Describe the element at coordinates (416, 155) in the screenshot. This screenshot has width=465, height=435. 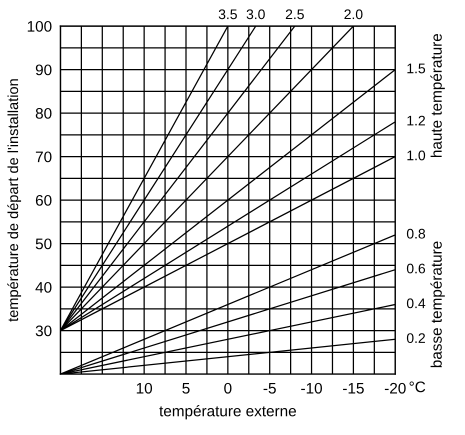
I see `series-label: 1.0` at that location.